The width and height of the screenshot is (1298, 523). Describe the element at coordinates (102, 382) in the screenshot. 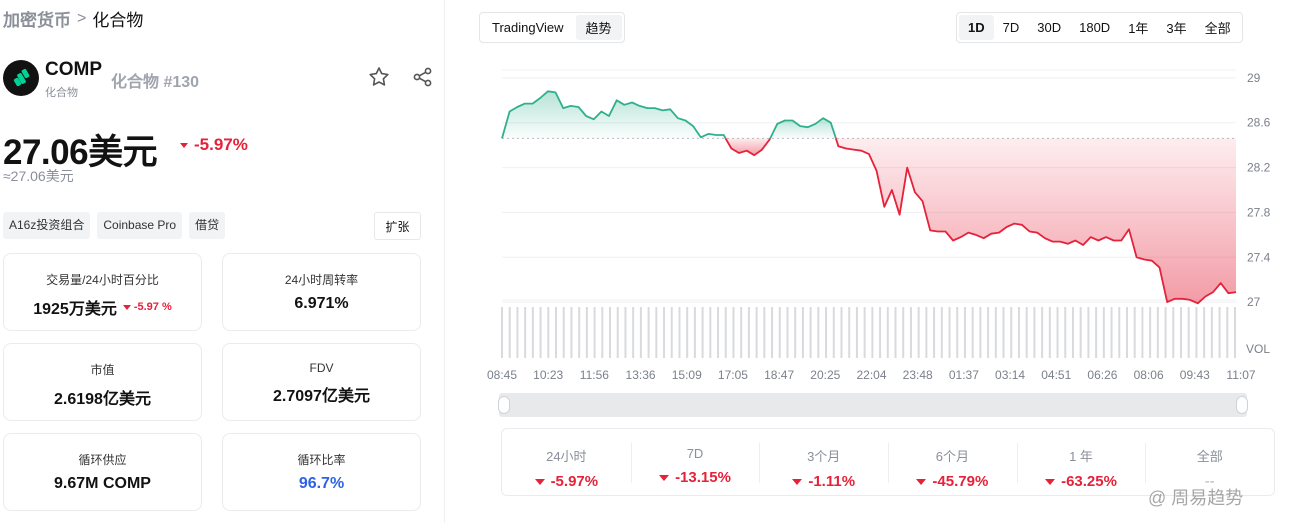

I see `stat-market-cap: 市值 2.6198亿美元` at that location.